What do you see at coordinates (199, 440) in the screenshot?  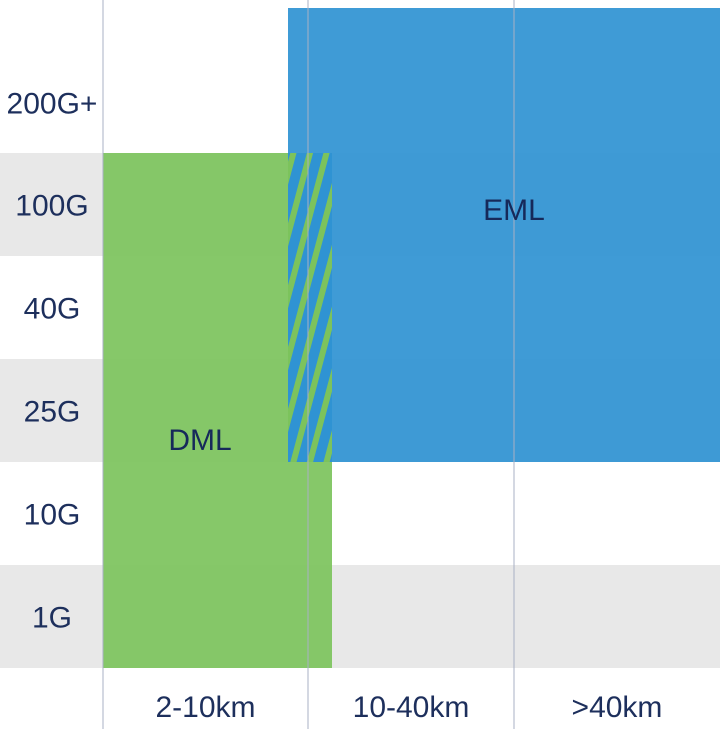 I see `dml-label: DML` at bounding box center [199, 440].